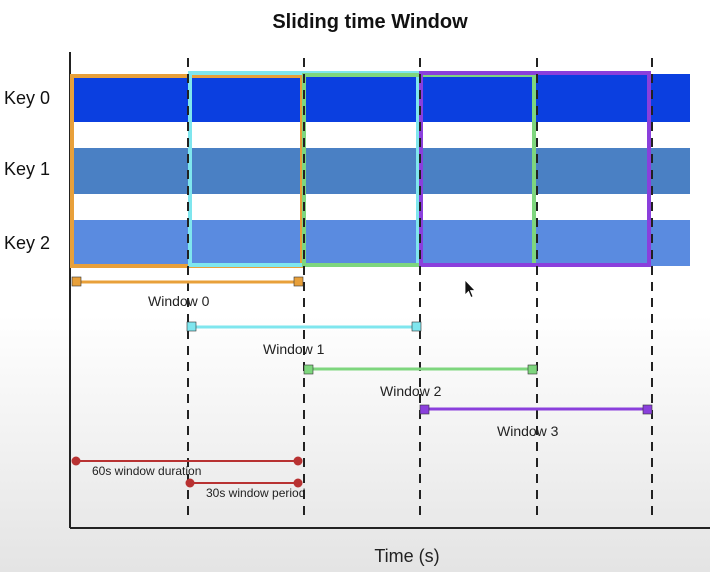 This screenshot has width=710, height=572. What do you see at coordinates (406, 556) in the screenshot?
I see `x-axis-label: Time (s)` at bounding box center [406, 556].